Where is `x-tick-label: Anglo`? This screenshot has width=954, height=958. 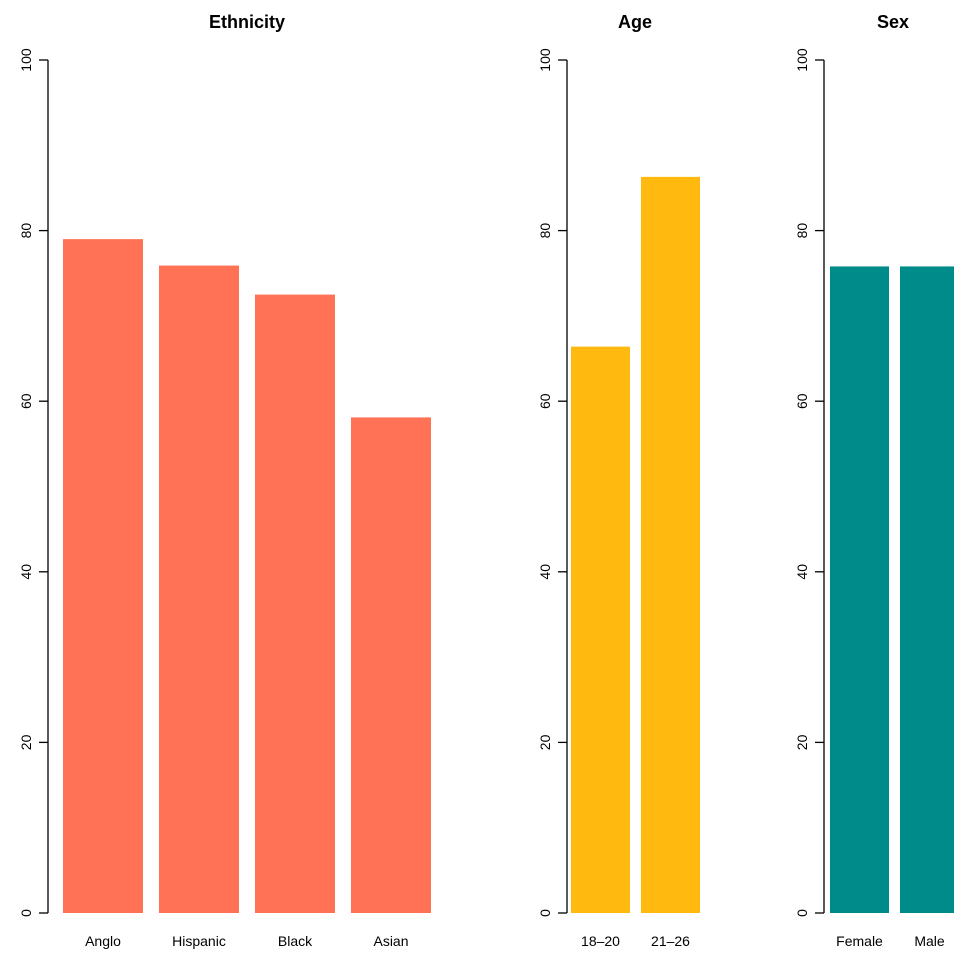 x-tick-label: Anglo is located at coordinates (103, 941).